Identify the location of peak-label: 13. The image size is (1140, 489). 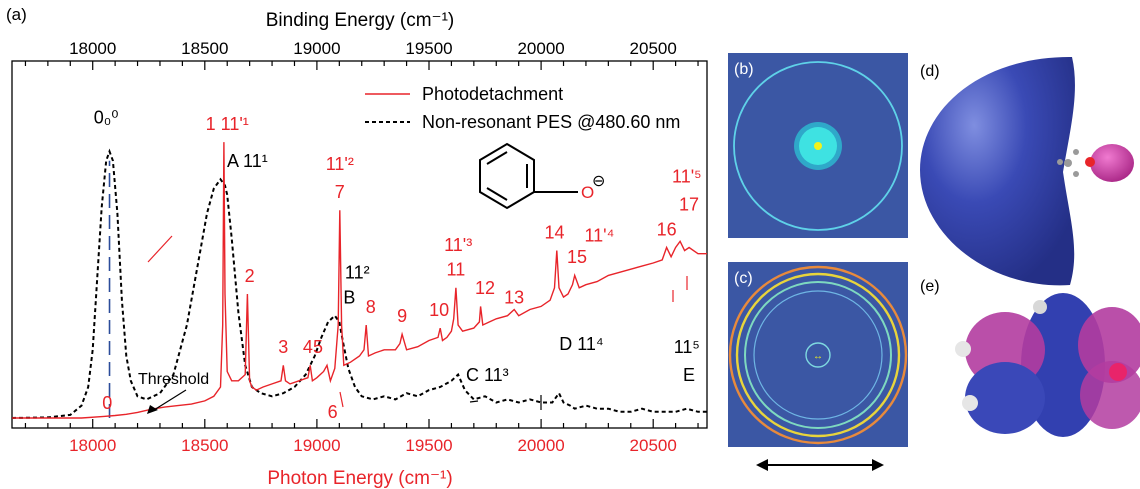
(514, 298).